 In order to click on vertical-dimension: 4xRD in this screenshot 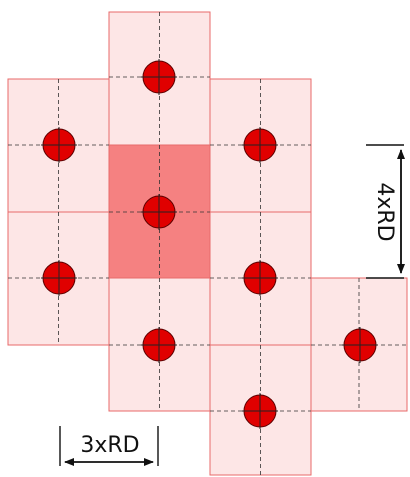, I will do `click(385, 211)`.